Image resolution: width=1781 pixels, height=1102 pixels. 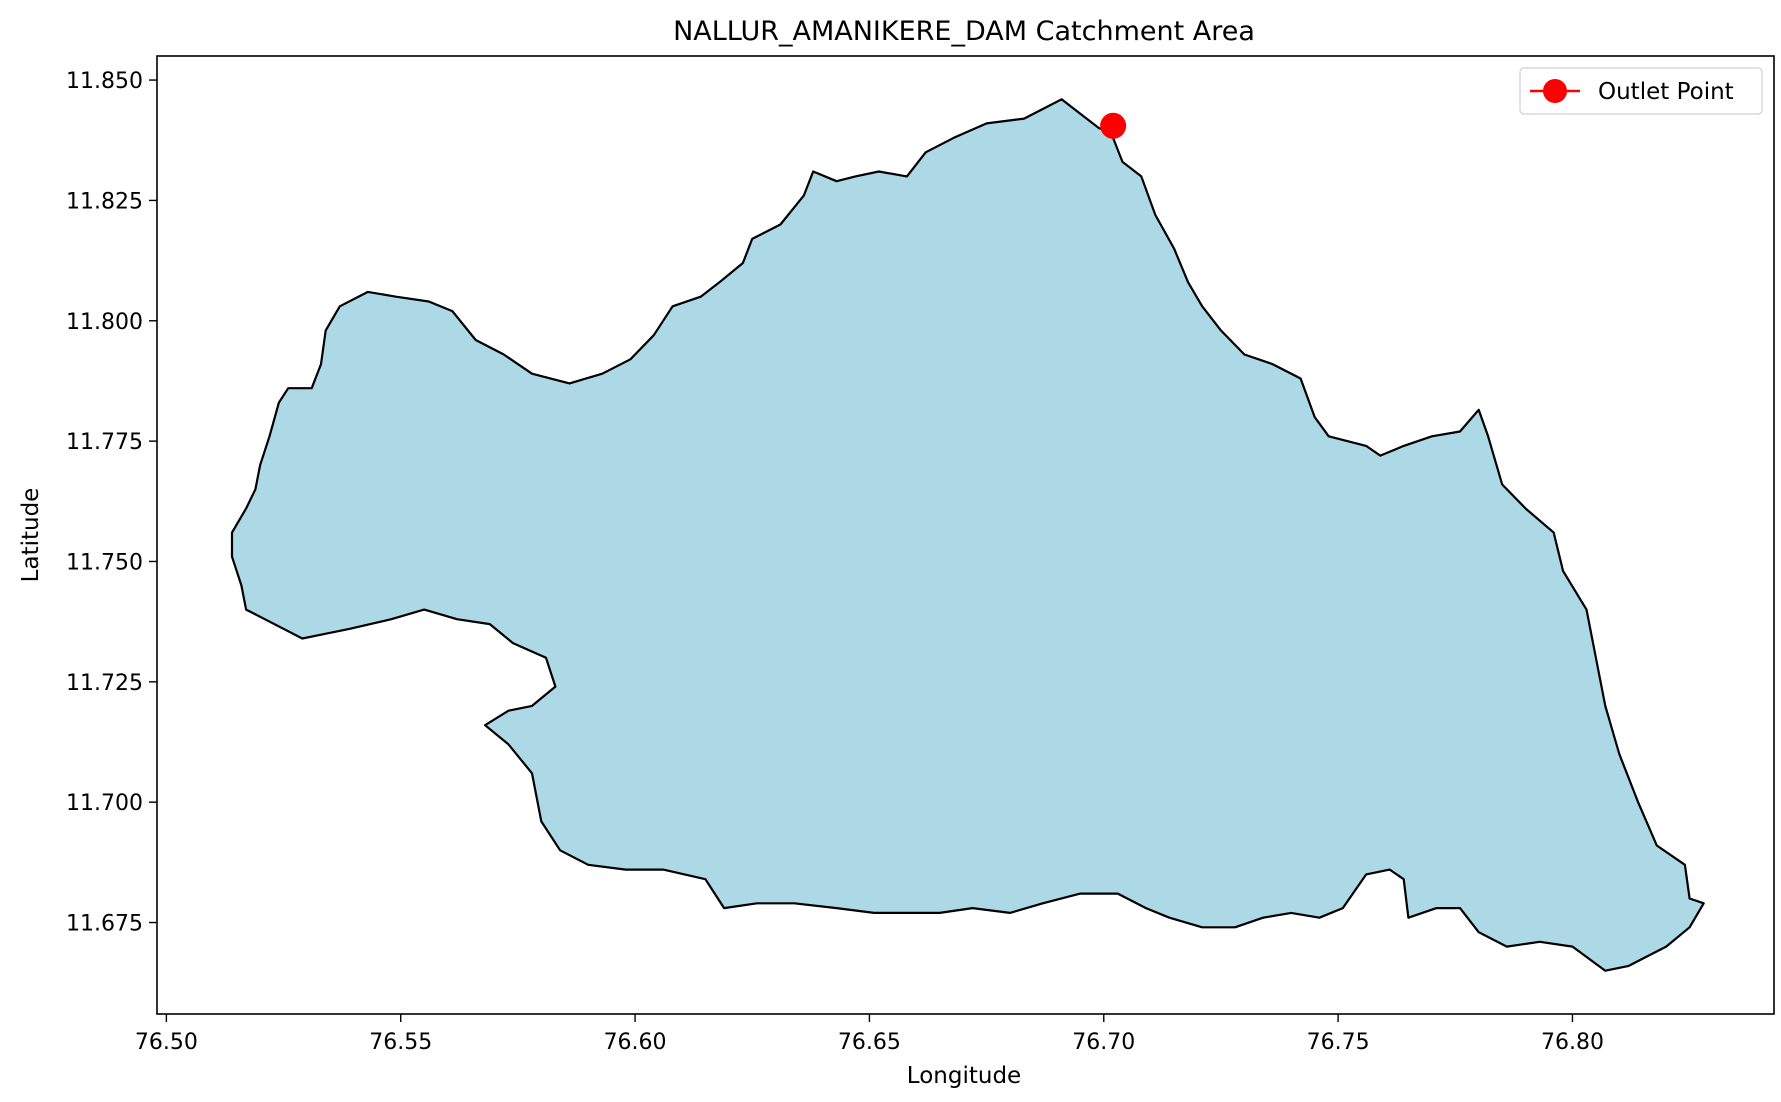 I want to click on x-tick-label: 76.55, so click(x=400, y=1042).